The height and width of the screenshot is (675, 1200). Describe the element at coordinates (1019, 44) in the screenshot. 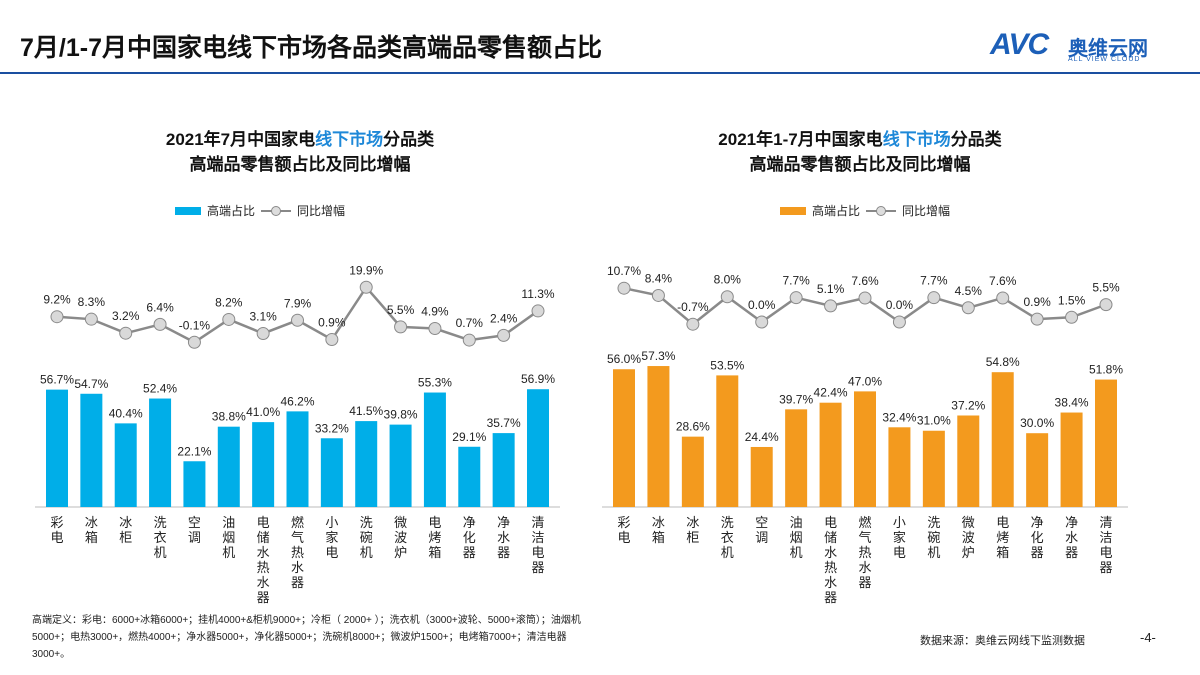

I see `logo-mark: AVC` at that location.